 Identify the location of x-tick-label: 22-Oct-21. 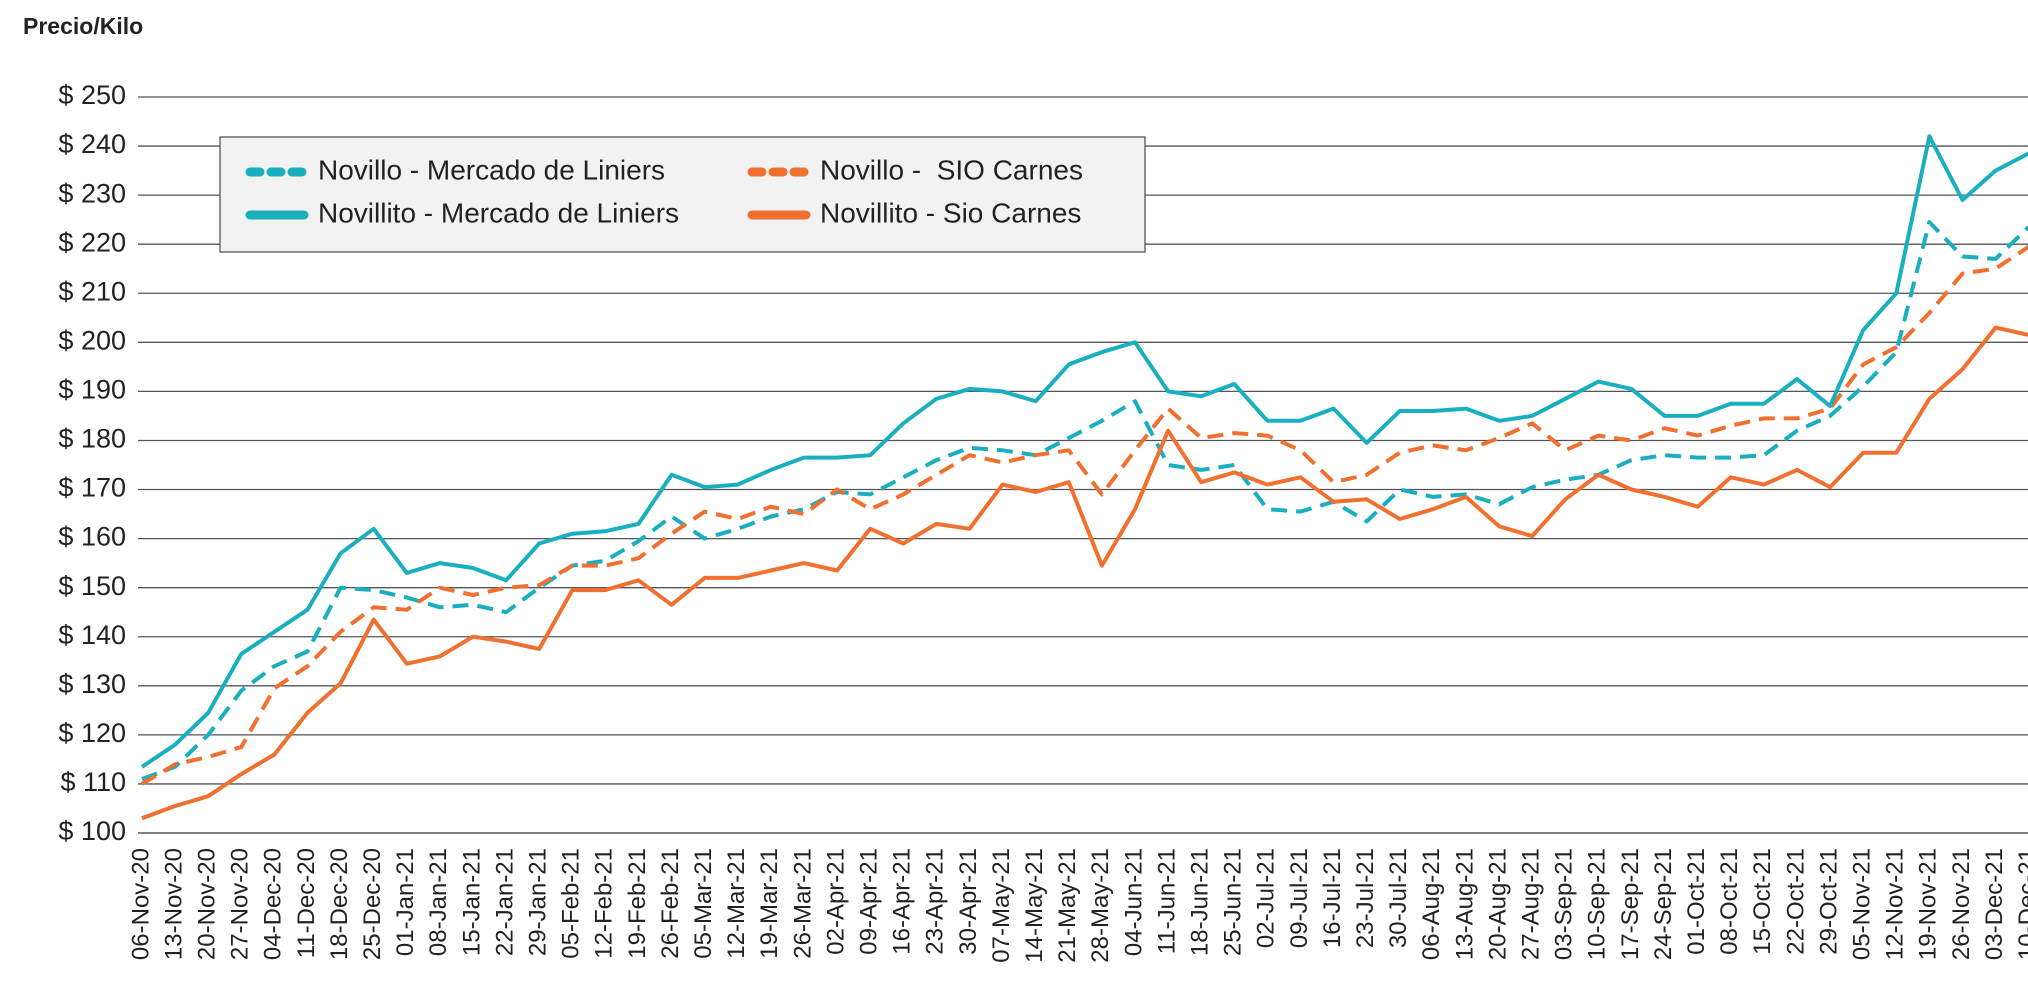
(1795, 901).